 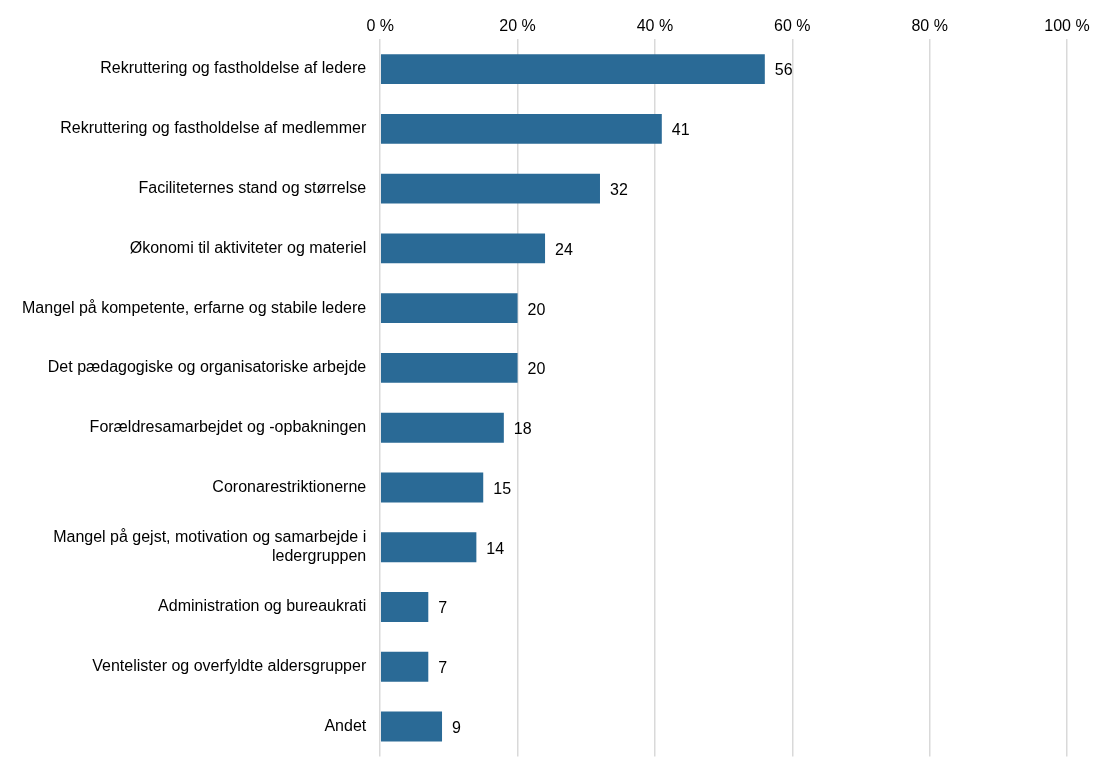 What do you see at coordinates (457, 727) in the screenshot?
I see `data-label: 9` at bounding box center [457, 727].